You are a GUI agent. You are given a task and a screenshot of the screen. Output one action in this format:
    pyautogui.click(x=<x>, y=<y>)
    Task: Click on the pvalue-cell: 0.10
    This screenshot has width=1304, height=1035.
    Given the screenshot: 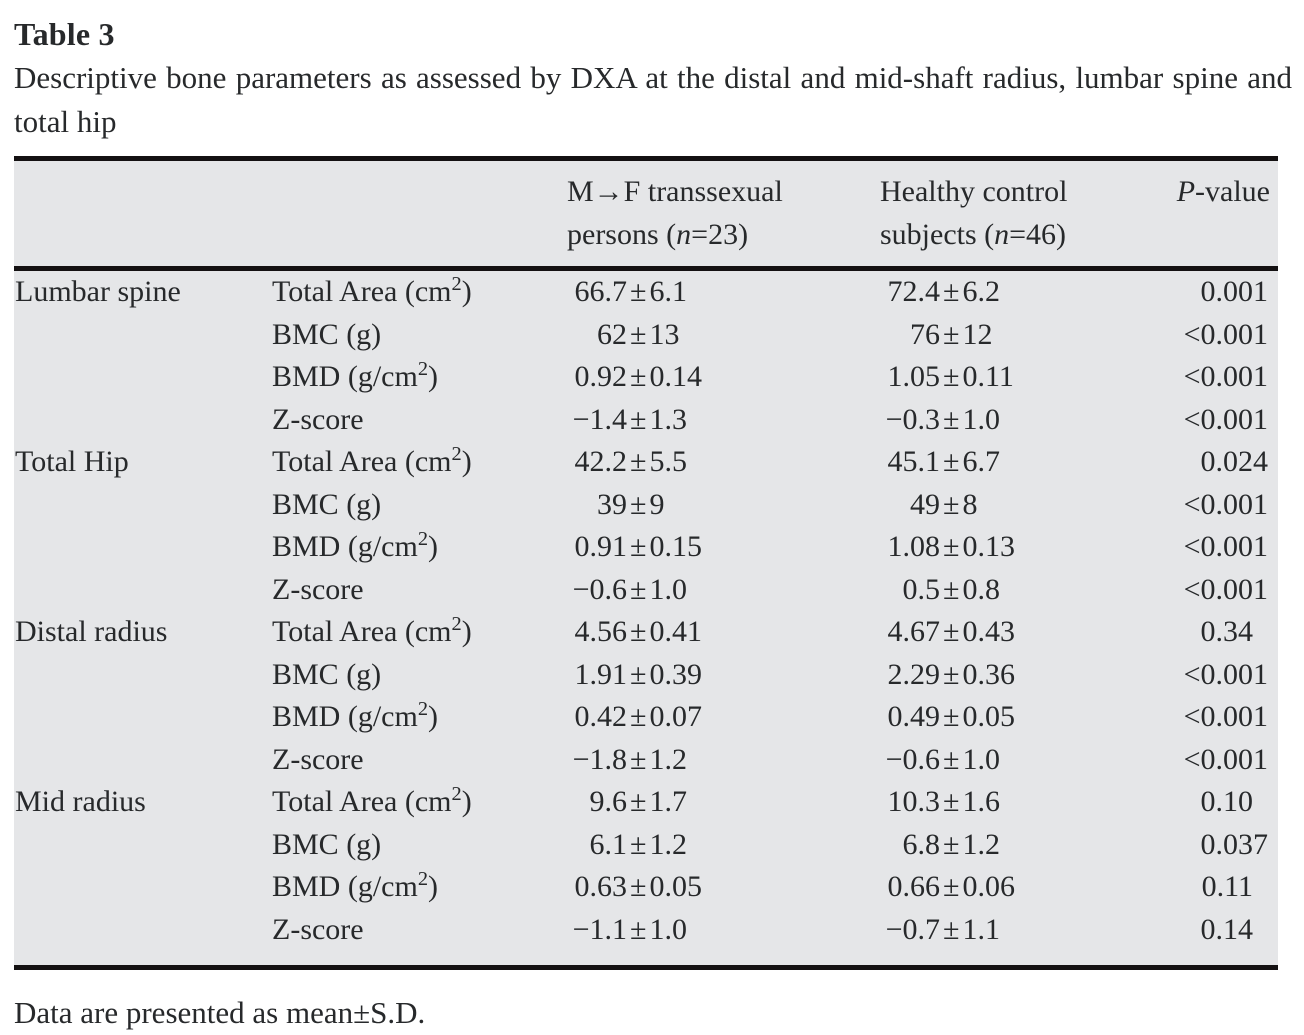 What is the action you would take?
    pyautogui.click(x=1219, y=802)
    